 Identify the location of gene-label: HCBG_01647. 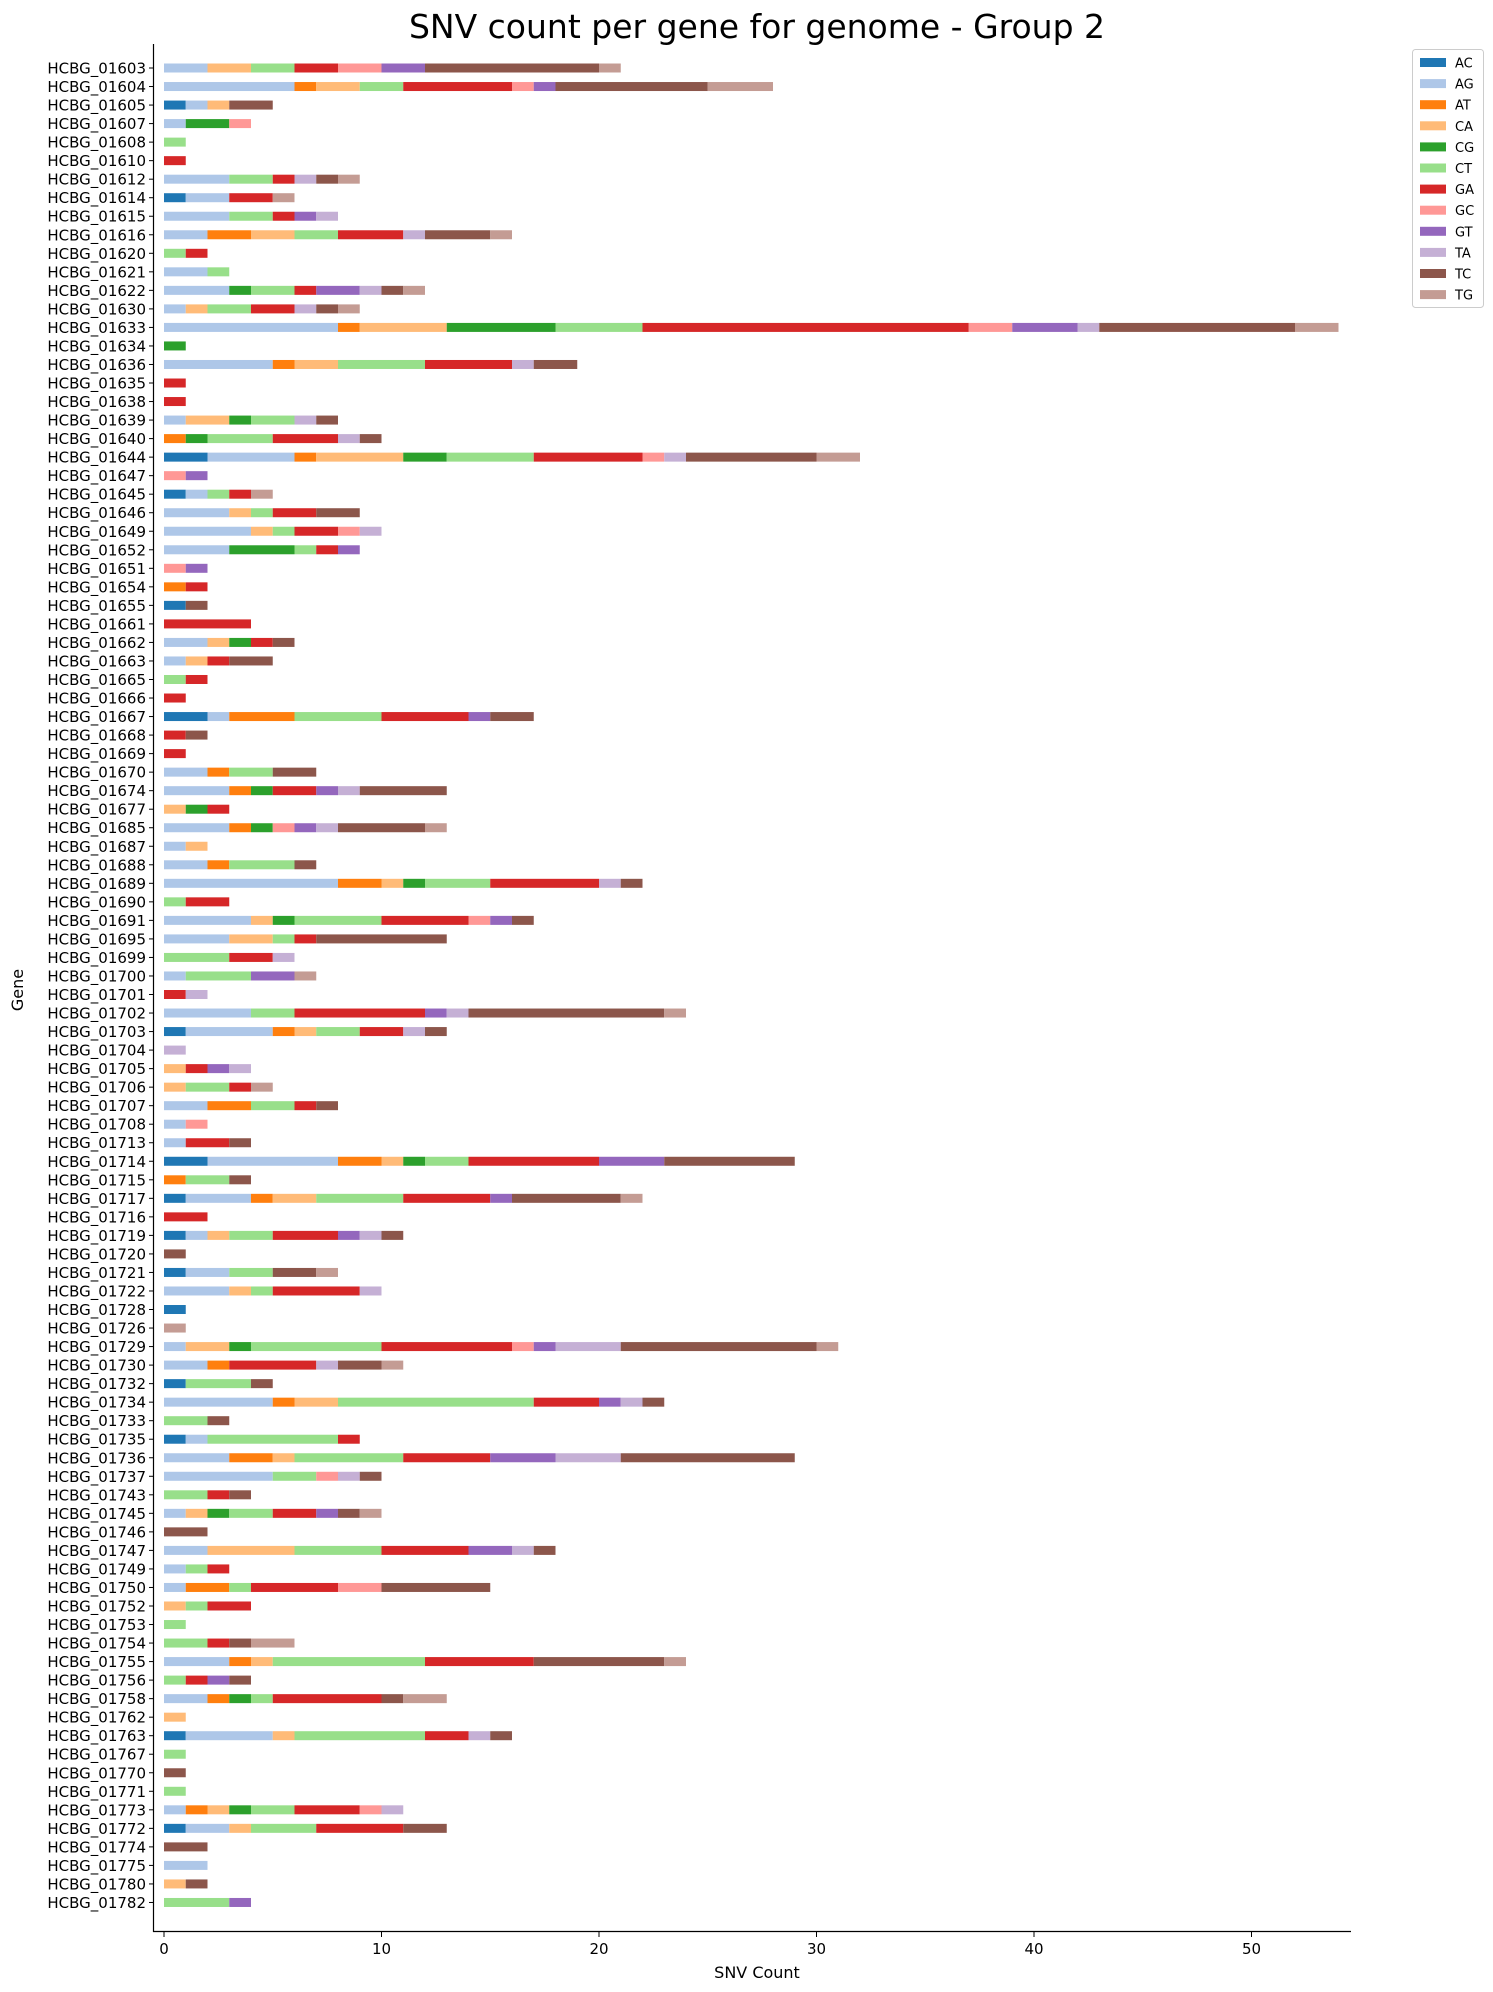
(96, 476).